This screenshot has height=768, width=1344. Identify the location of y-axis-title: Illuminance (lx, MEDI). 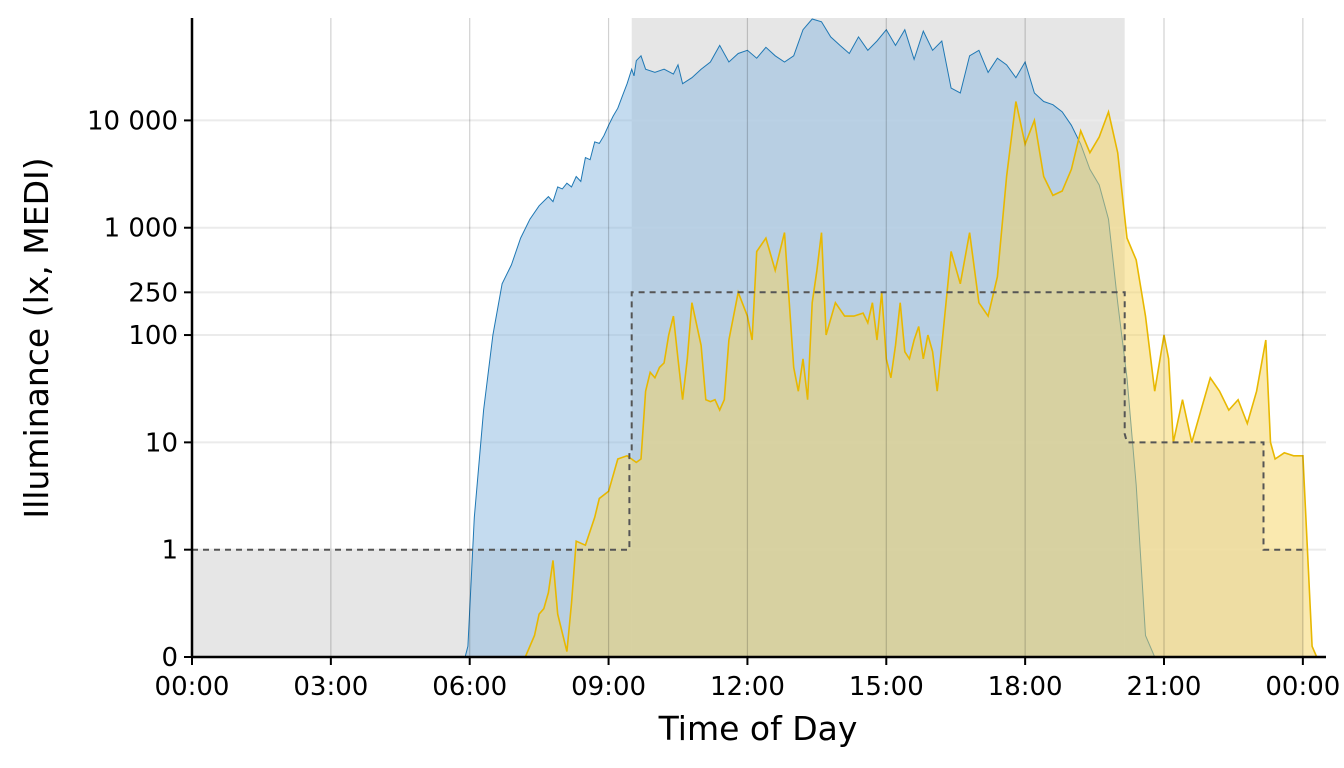
(36, 337).